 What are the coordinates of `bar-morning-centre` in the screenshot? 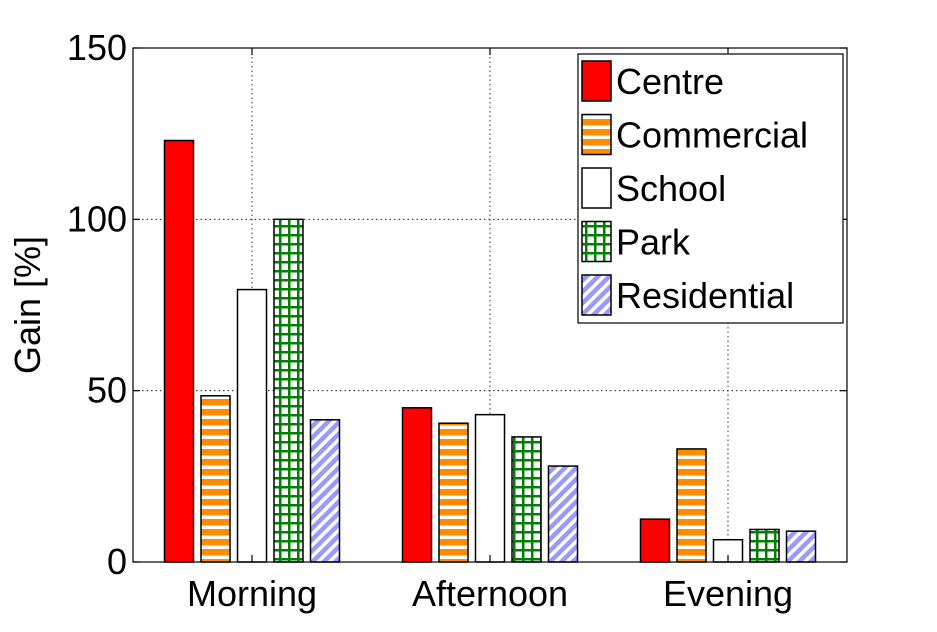 It's located at (179, 351).